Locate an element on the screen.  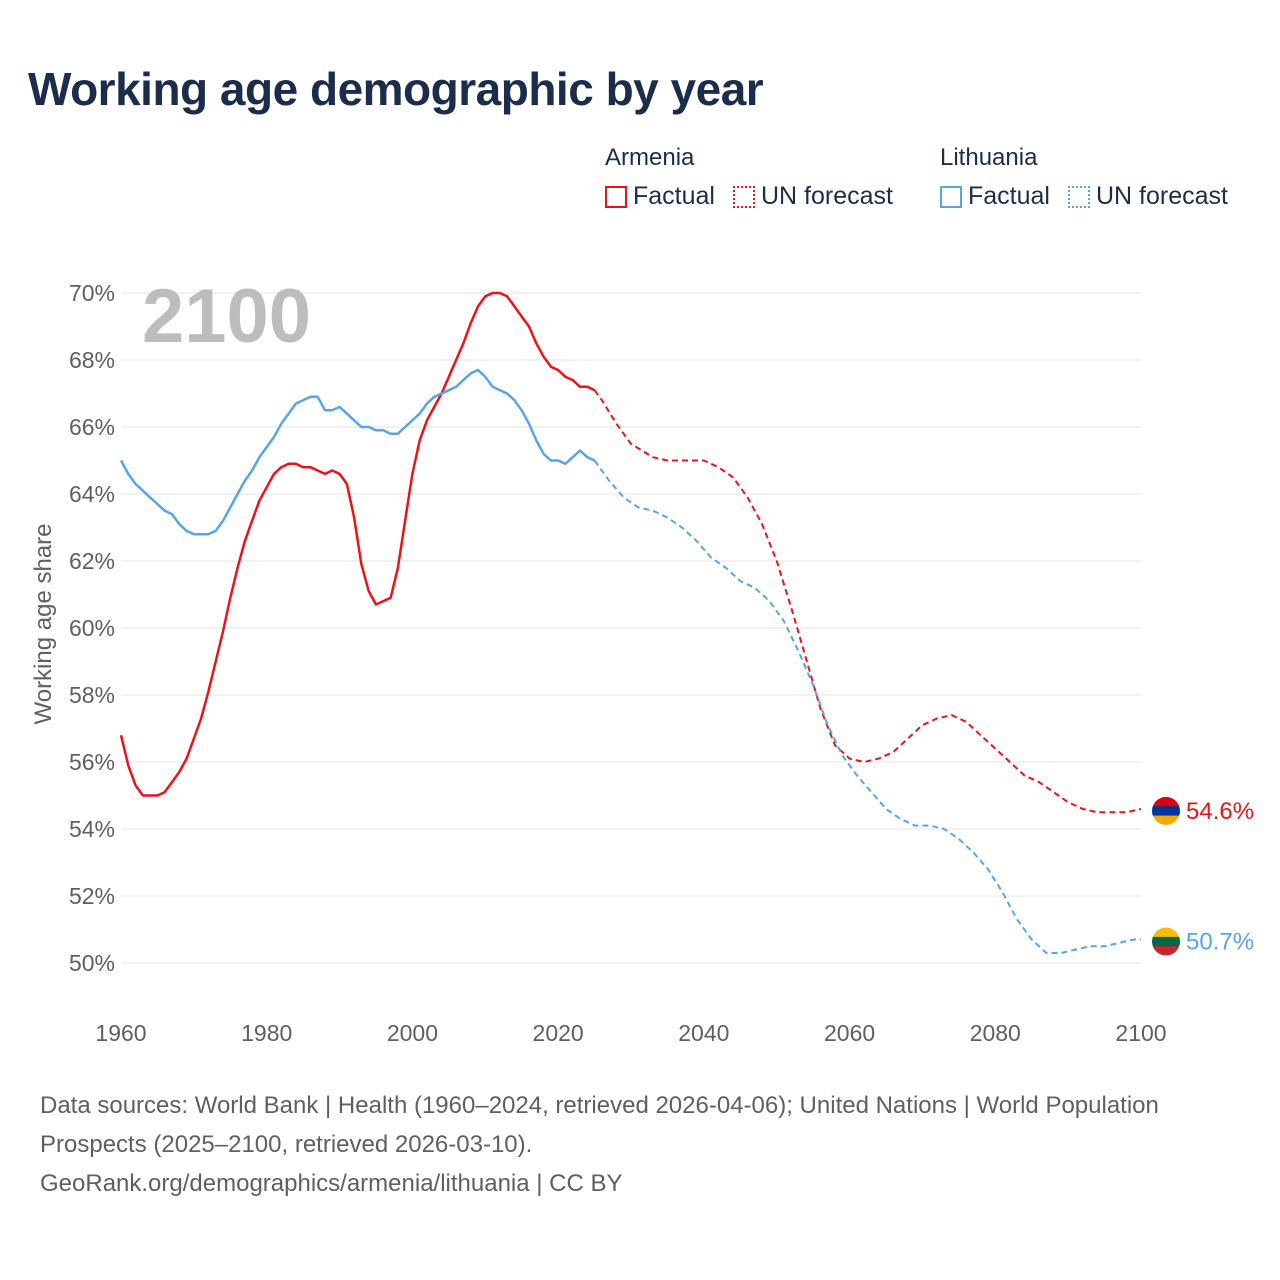
y-tick-label: 52% is located at coordinates (92, 896).